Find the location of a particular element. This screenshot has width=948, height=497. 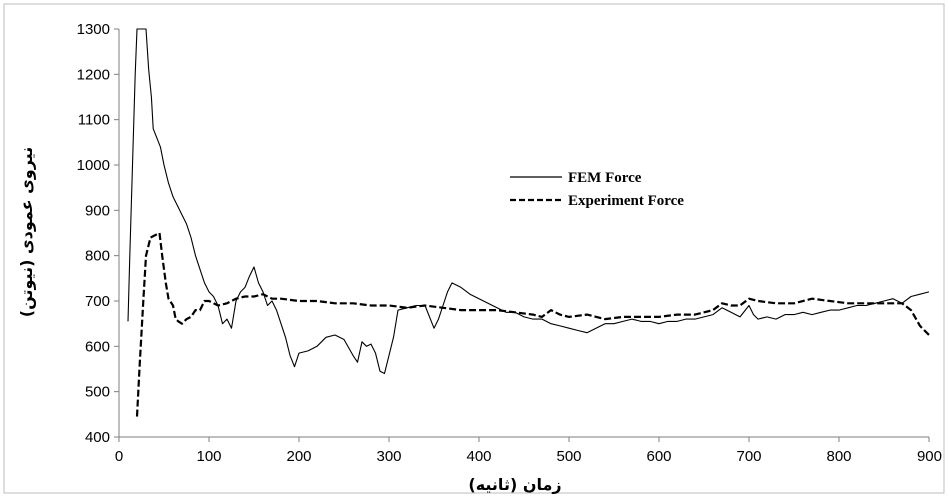

x-tick-label: 400 is located at coordinates (478, 456).